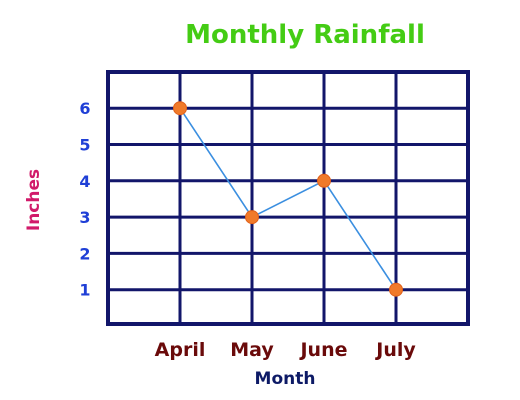 Image resolution: width=520 pixels, height=400 pixels. I want to click on x-tick-label: July, so click(395, 350).